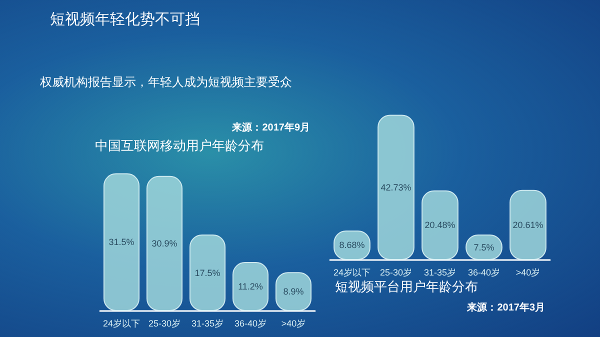 The width and height of the screenshot is (600, 337). What do you see at coordinates (250, 287) in the screenshot?
I see `data-label: 11.2%` at bounding box center [250, 287].